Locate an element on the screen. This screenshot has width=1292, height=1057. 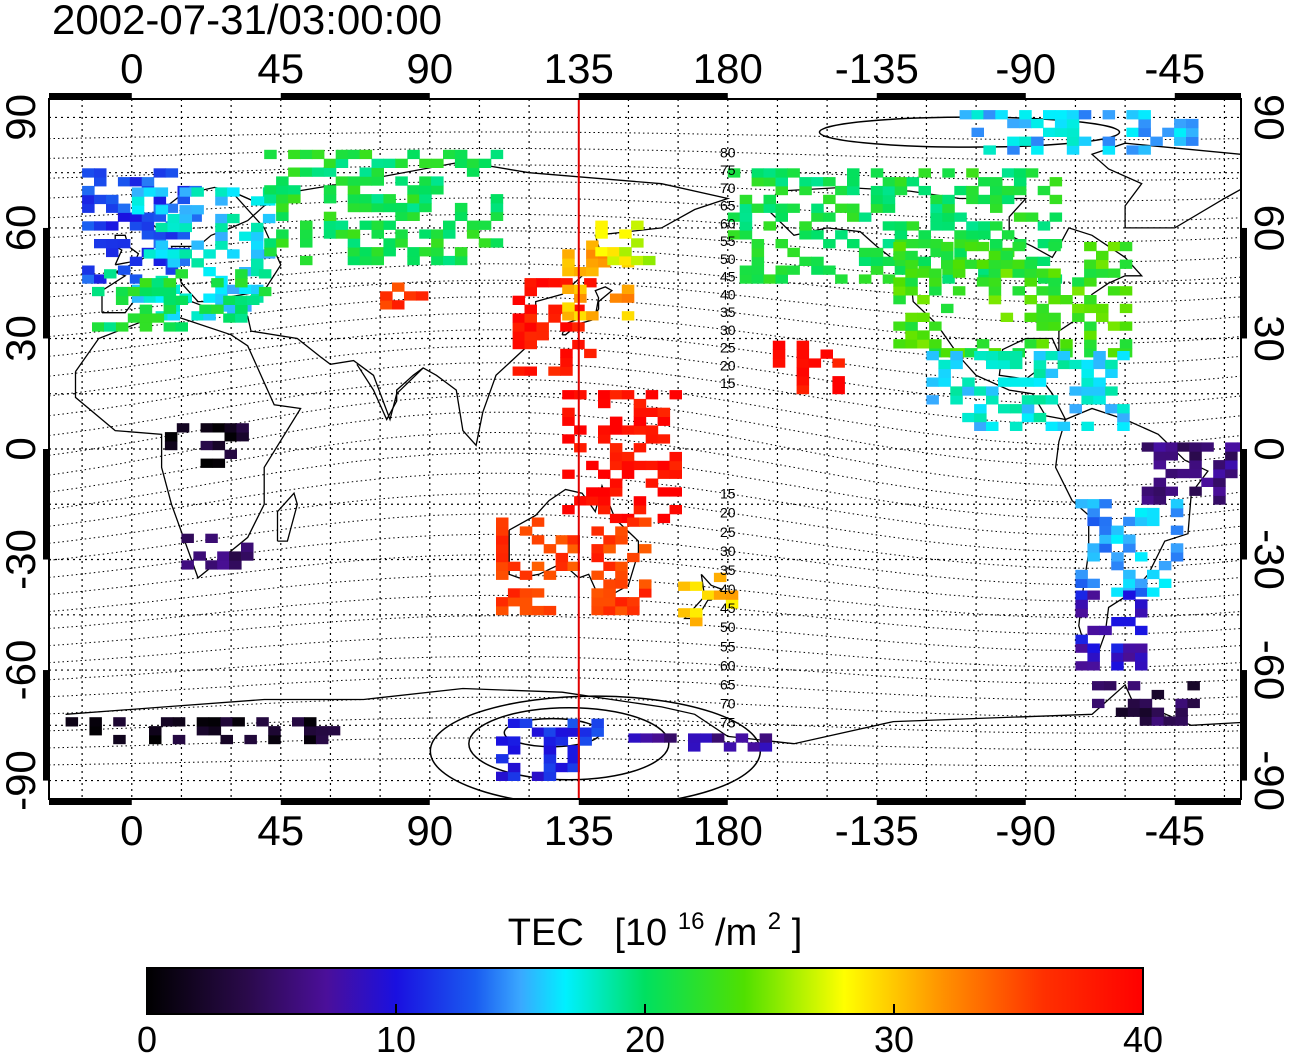
frame-bar-left is located at coordinates (46, 283).